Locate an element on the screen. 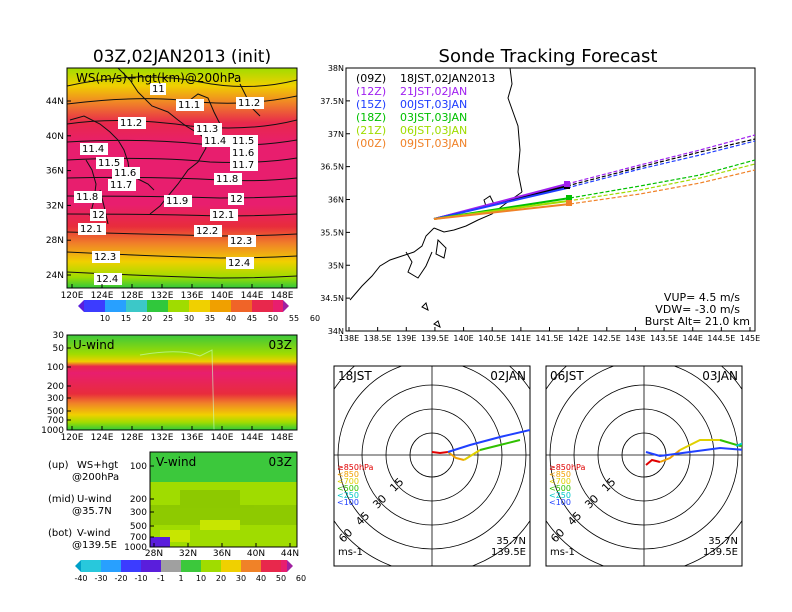  uwind-p-tick: 30 is located at coordinates (59, 336).